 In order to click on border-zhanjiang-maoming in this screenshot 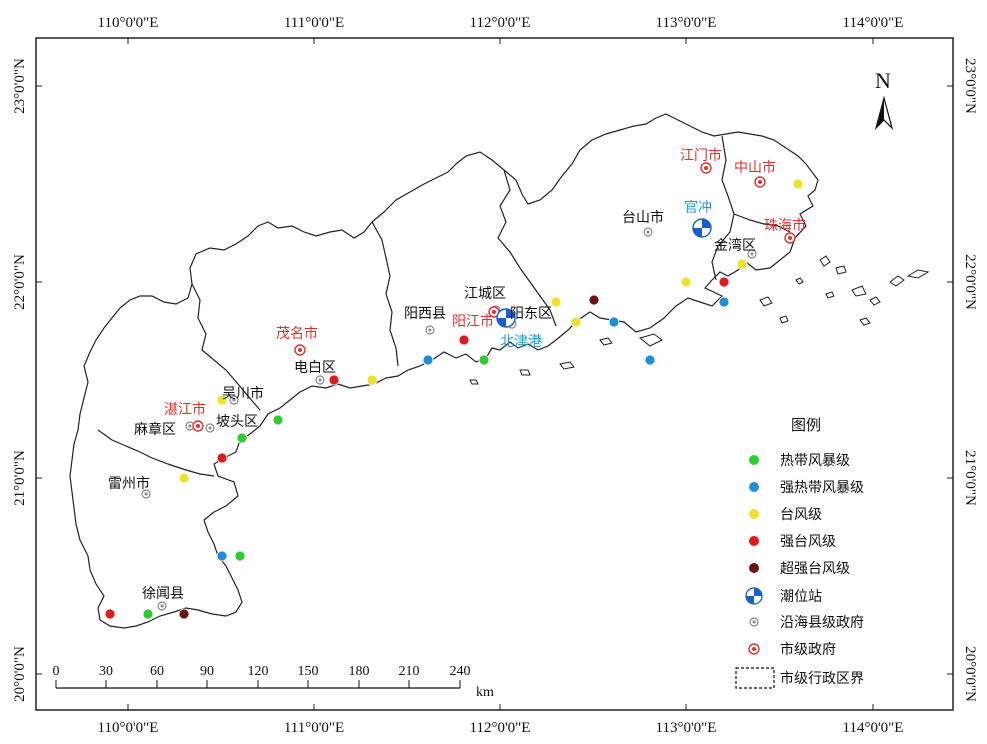, I will do `click(226, 347)`.